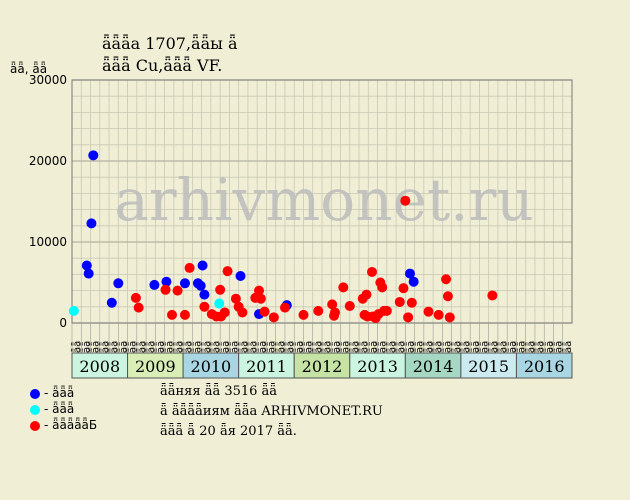  I want to click on watermark: arhivmonet.ru, so click(323, 200).